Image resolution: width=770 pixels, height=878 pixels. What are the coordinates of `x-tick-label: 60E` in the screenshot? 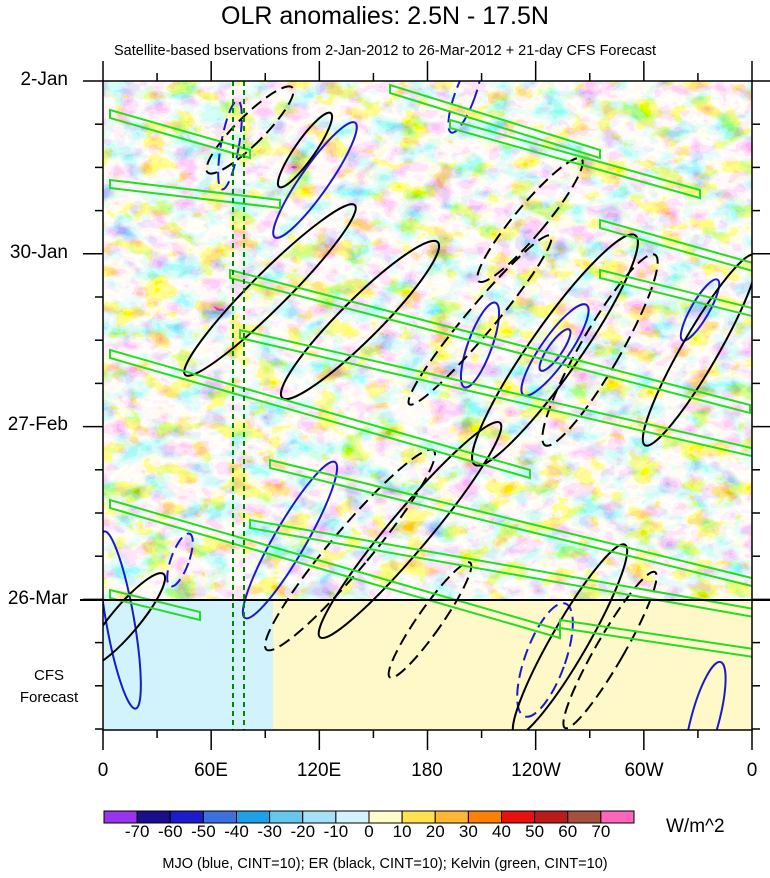 It's located at (211, 770).